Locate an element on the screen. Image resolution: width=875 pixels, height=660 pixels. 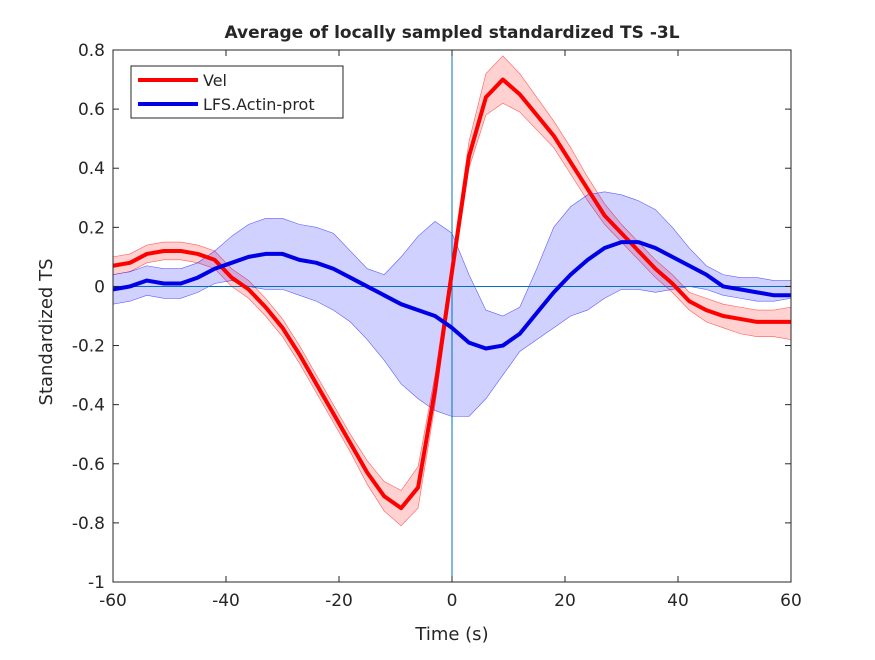
x-tick-label: 0 is located at coordinates (452, 601).